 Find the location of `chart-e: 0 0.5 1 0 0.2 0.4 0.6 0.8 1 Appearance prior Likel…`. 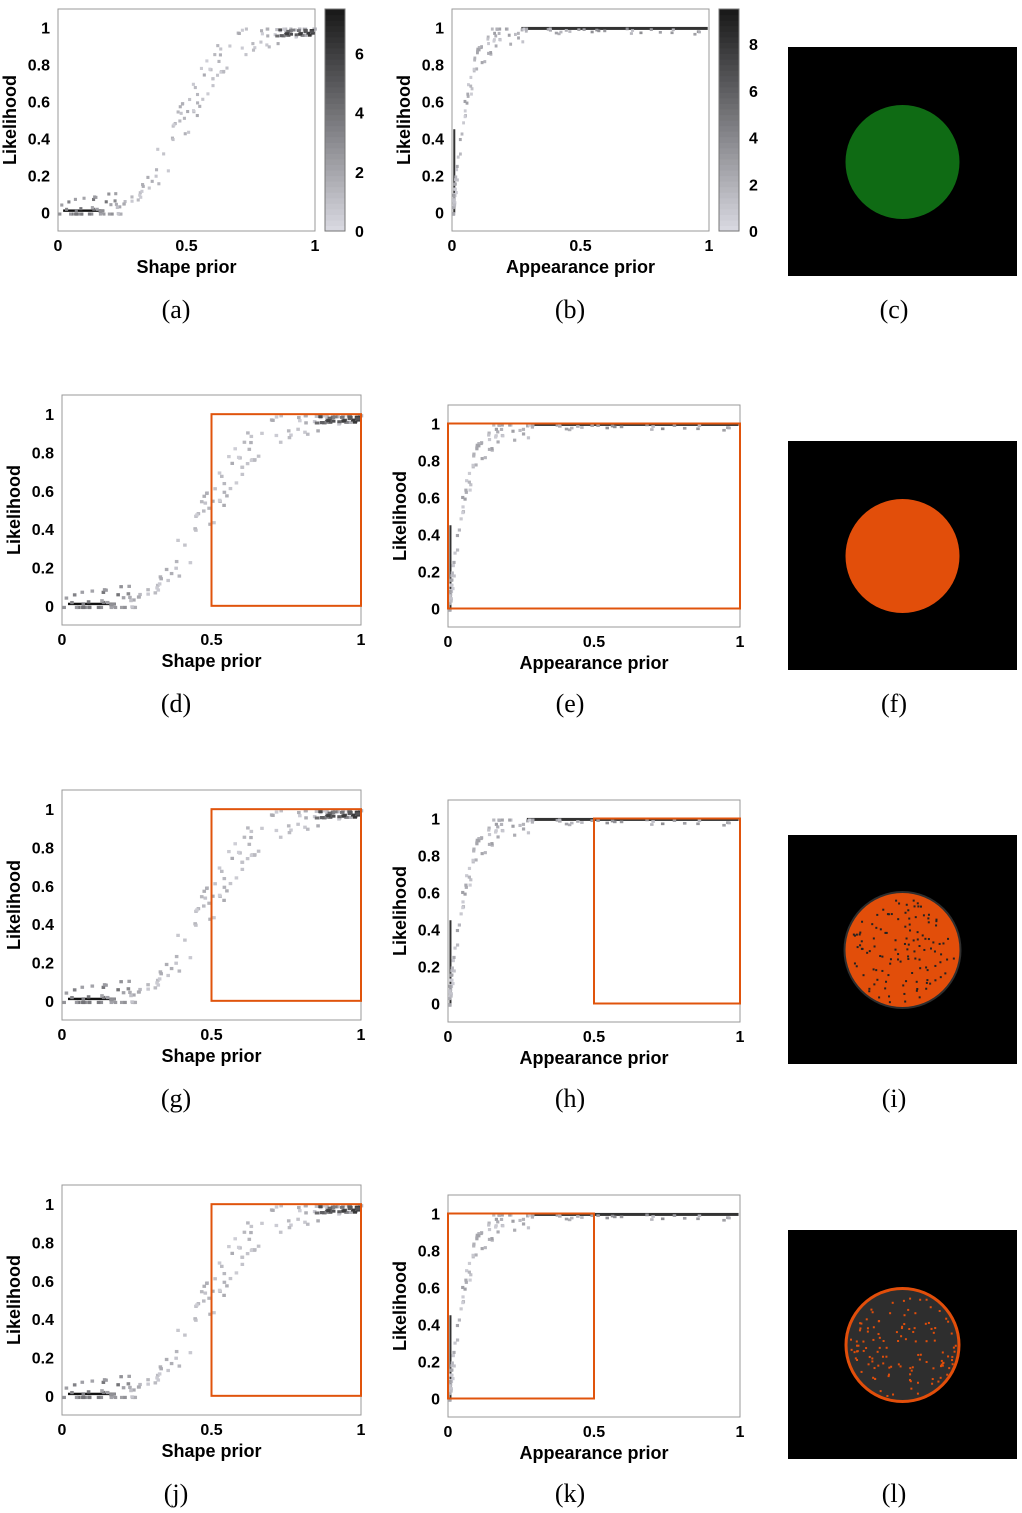

chart-e: 0 0.5 1 0 0.2 0.4 0.6 0.8 1 Appearance prior Likel… is located at coordinates (567, 538).